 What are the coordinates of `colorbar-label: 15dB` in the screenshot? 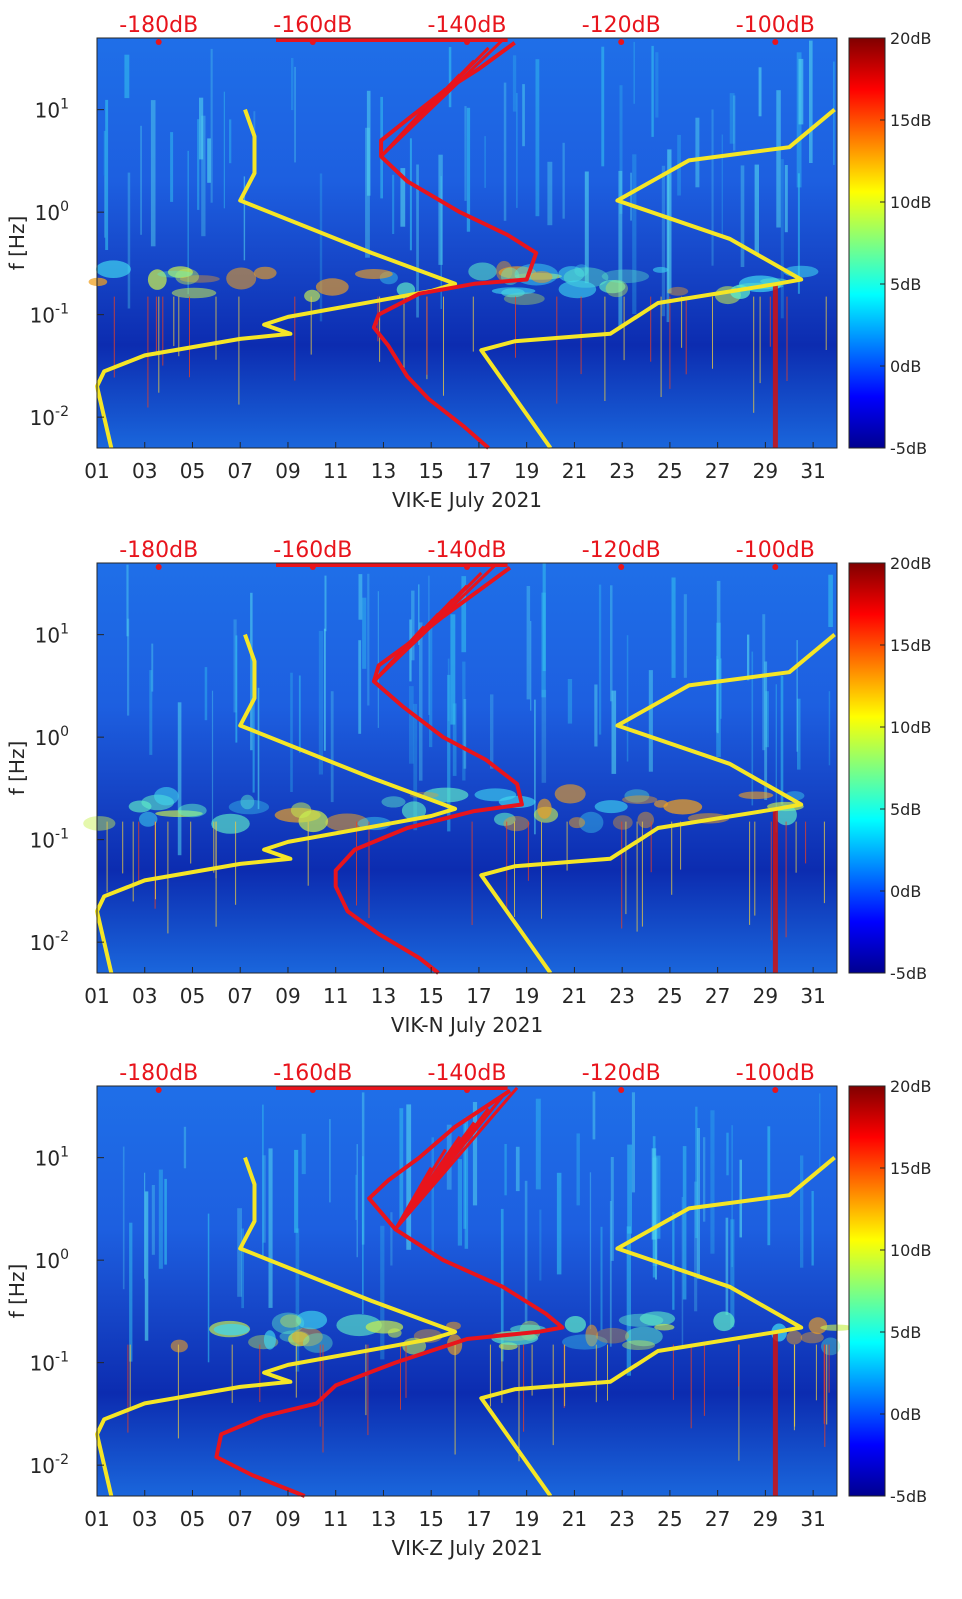 It's located at (911, 1168).